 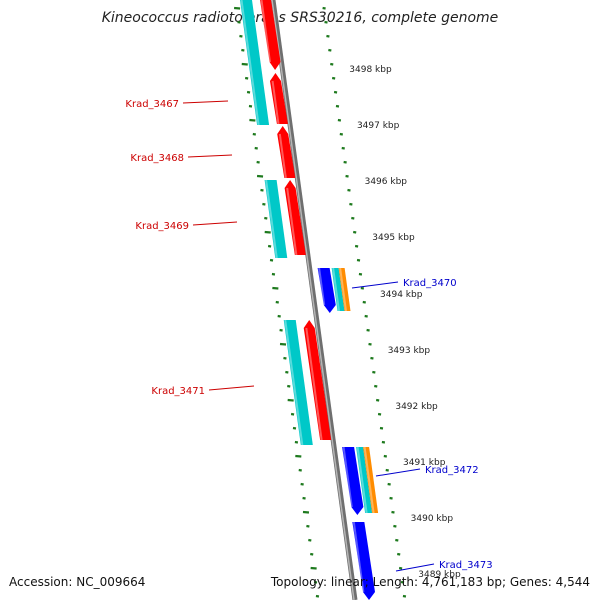 I want to click on gene-label: Krad_3470, so click(x=430, y=283).